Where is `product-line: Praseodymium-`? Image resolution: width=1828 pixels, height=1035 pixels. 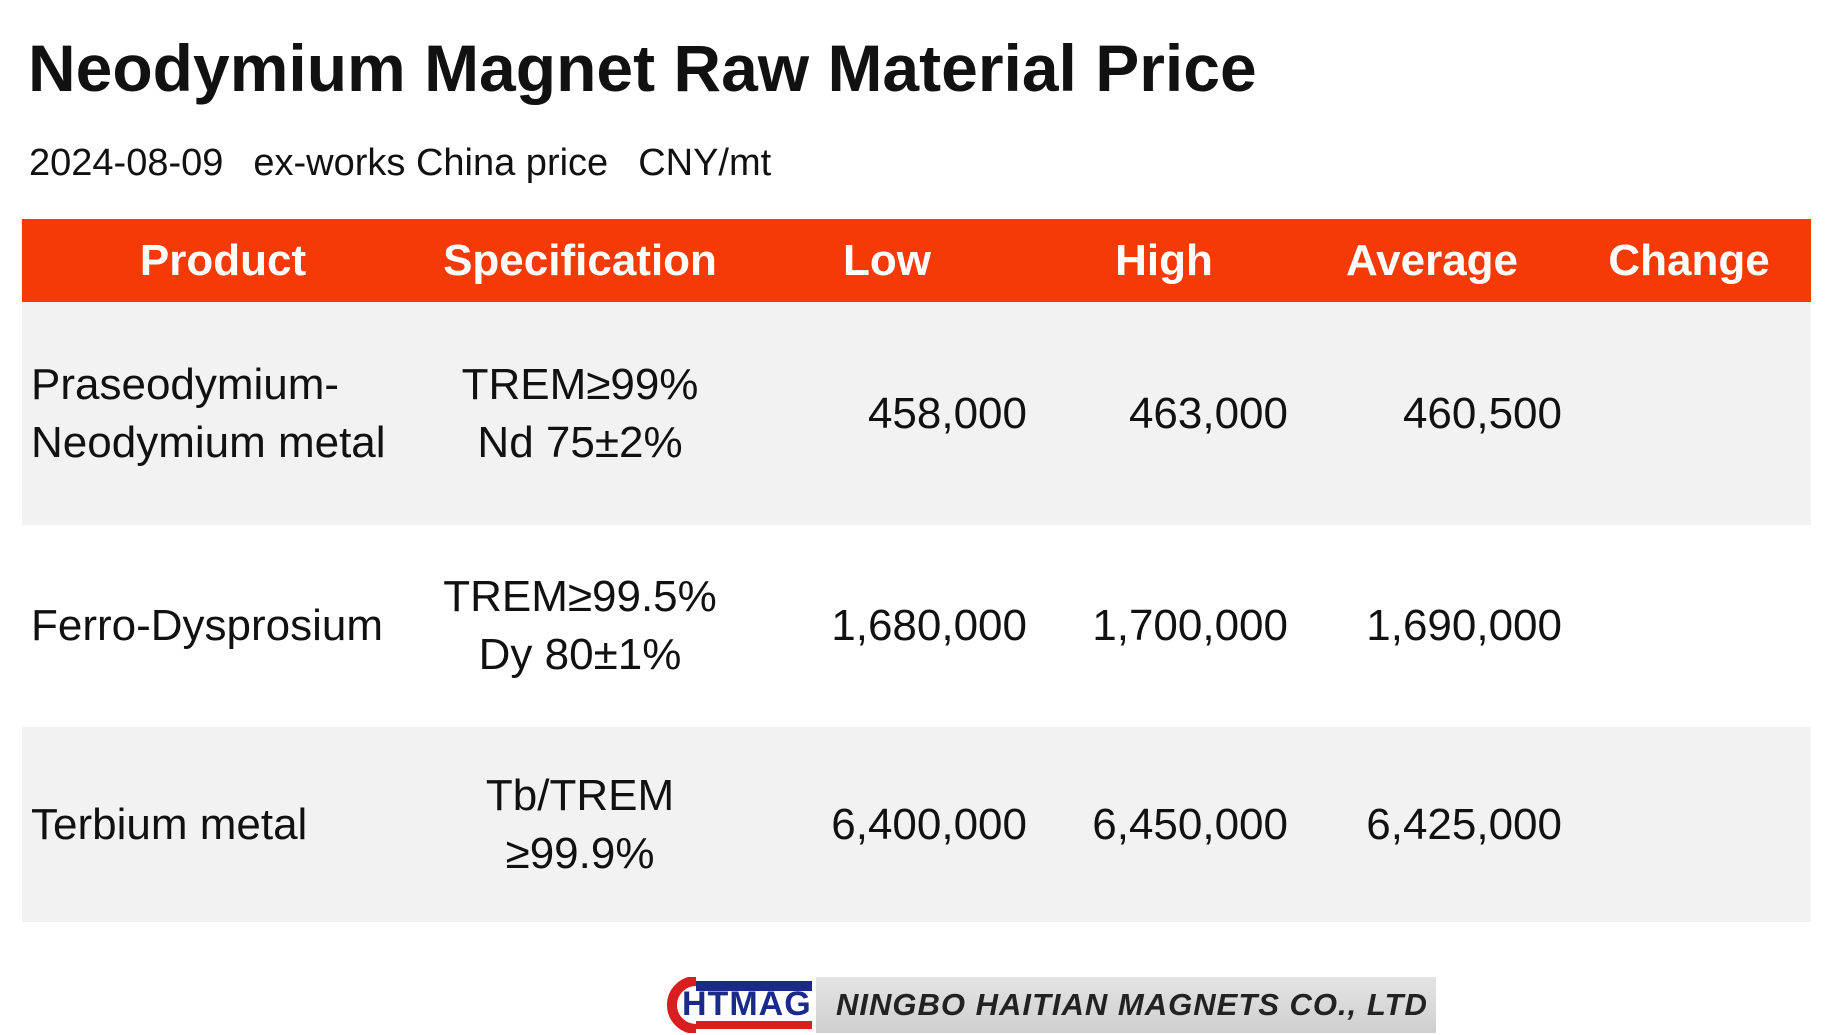 product-line: Praseodymium- is located at coordinates (185, 384).